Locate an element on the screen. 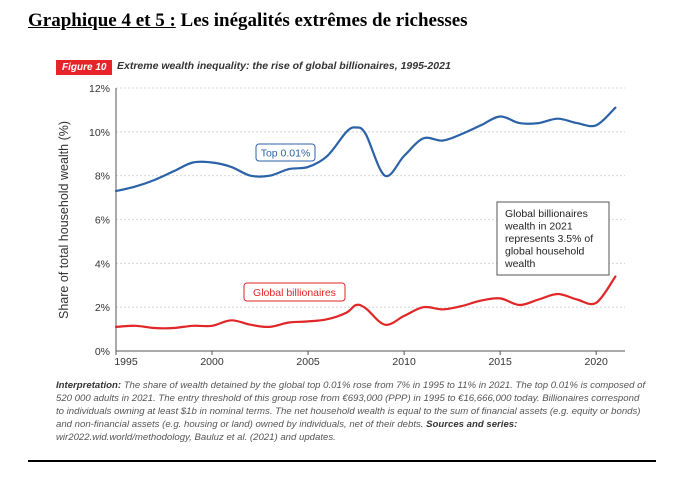 This screenshot has width=684, height=479. y-tick-label: 10% is located at coordinates (99, 133).